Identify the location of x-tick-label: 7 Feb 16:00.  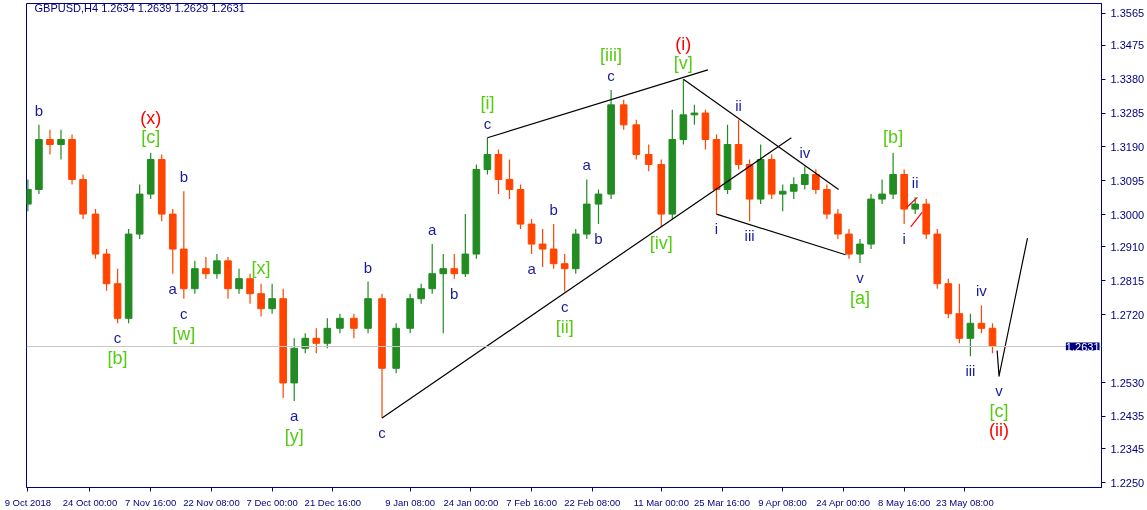
(531, 502).